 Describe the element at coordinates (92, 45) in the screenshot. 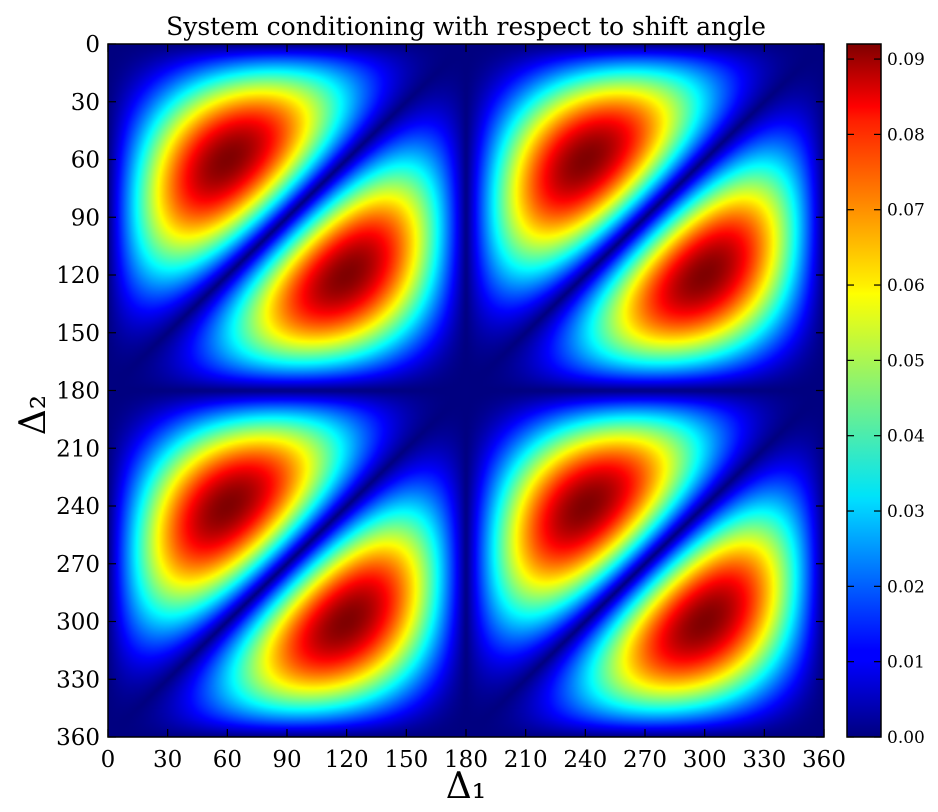

I see `y-tick-label: 0` at that location.